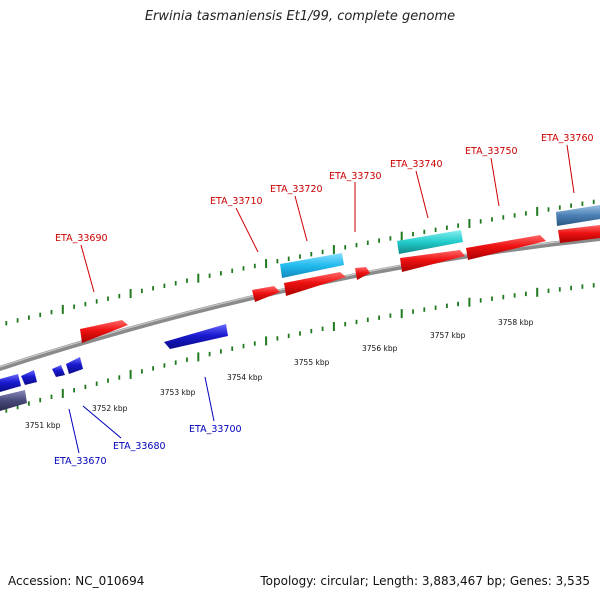 Image resolution: width=600 pixels, height=600 pixels. What do you see at coordinates (215, 429) in the screenshot?
I see `gene-label-eta-33700: ETA_33700` at bounding box center [215, 429].